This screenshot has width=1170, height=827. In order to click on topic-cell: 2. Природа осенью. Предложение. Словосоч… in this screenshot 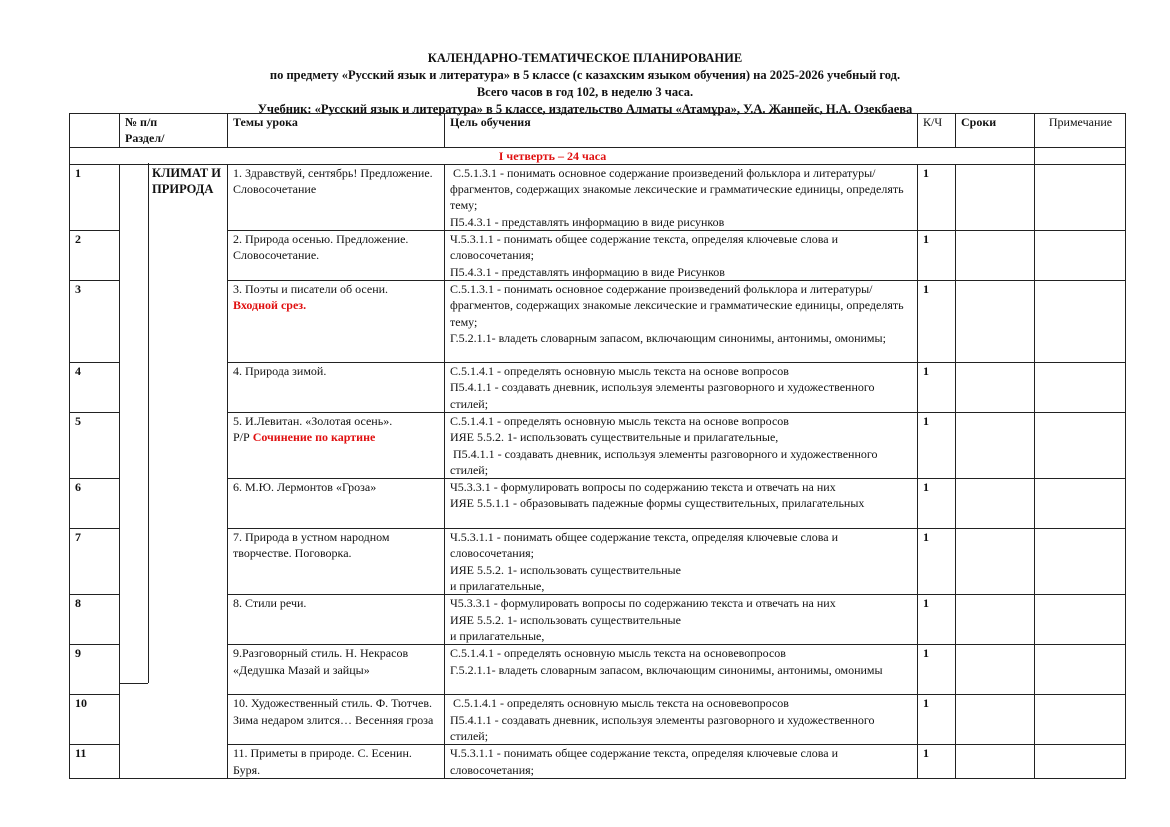, I will do `click(336, 255)`.